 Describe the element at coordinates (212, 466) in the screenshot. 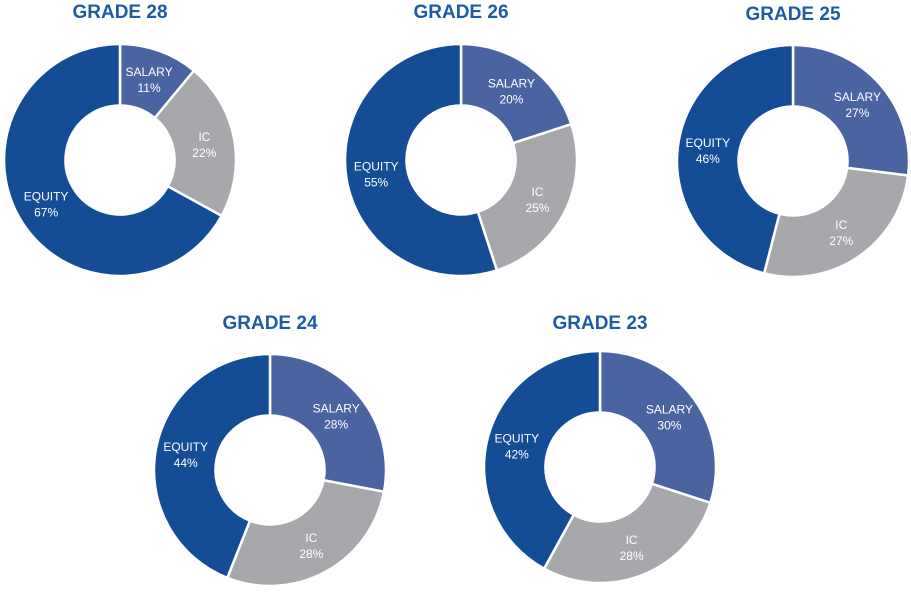

I see `grade-24-equity-slice` at that location.